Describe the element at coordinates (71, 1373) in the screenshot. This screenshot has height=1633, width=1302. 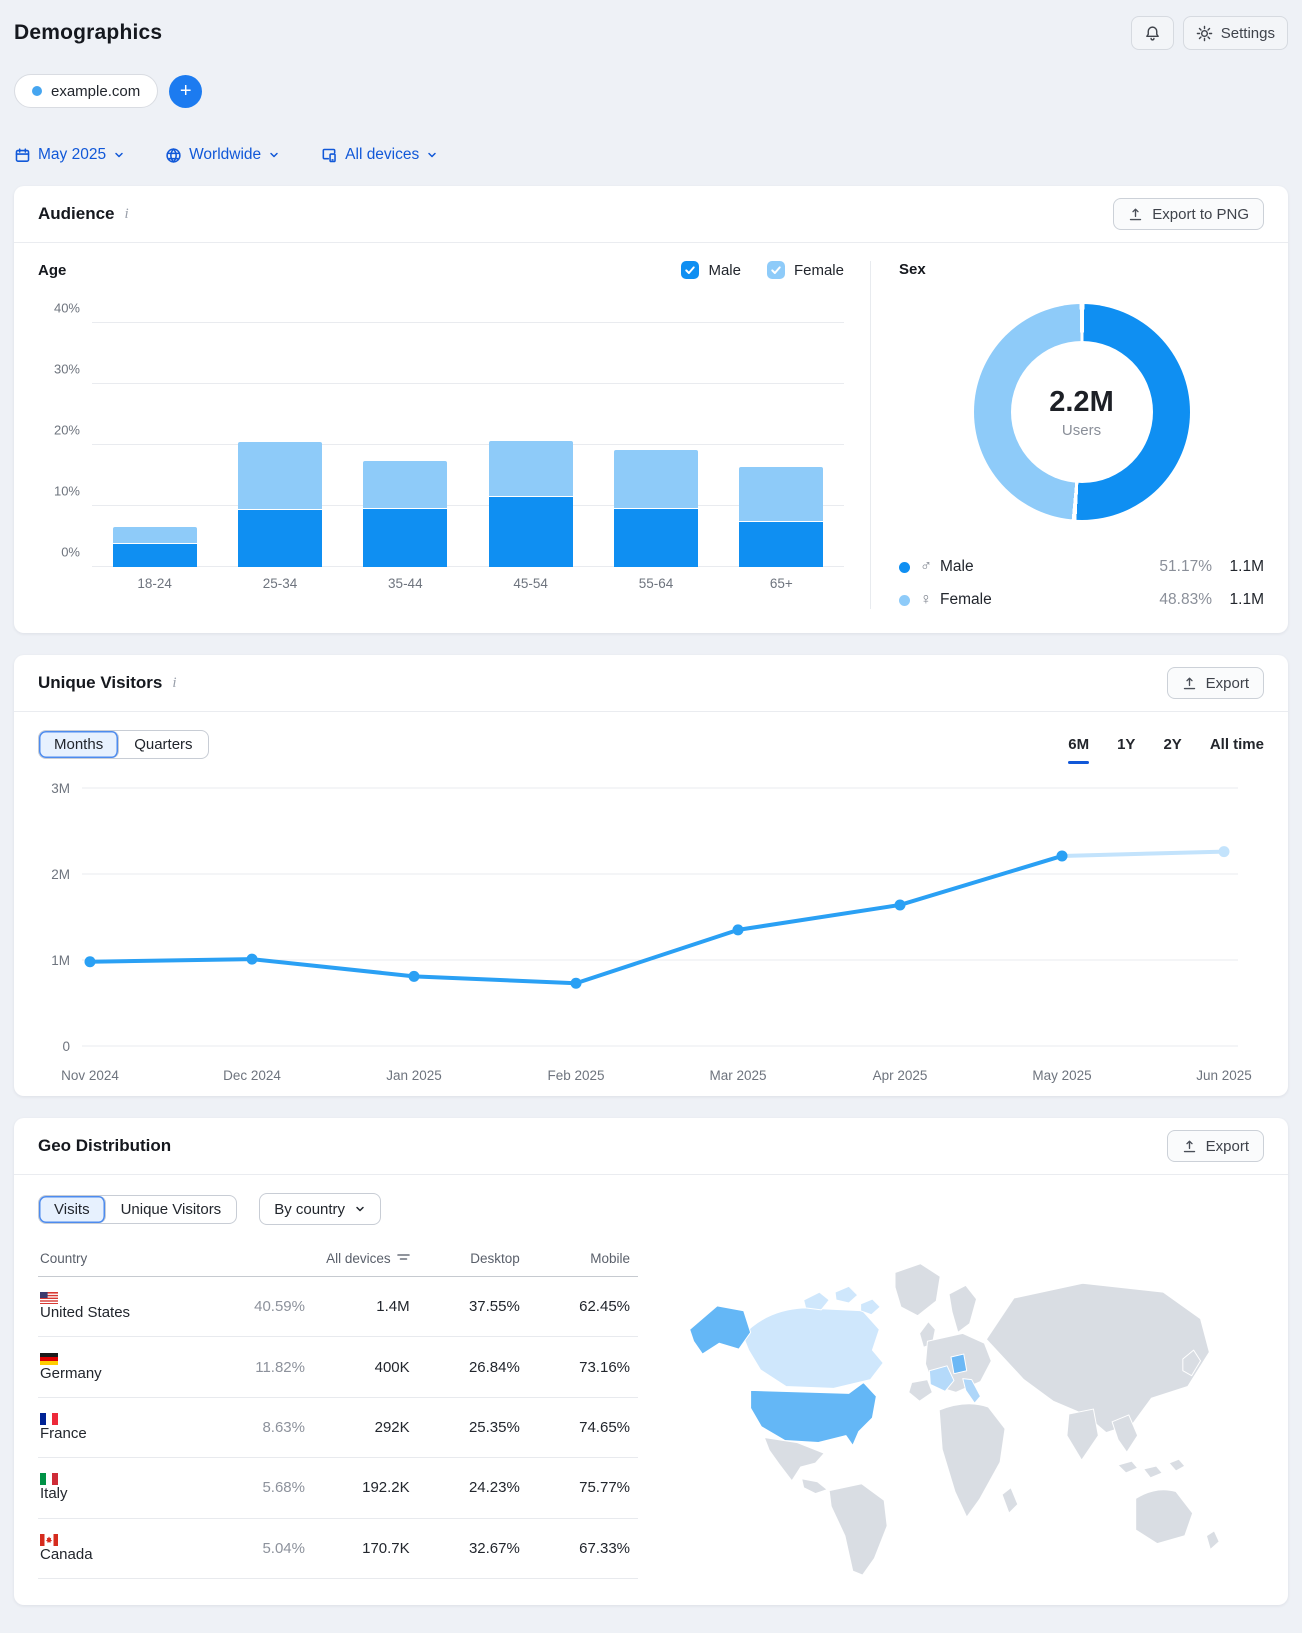
I see `country-name: Germany` at that location.